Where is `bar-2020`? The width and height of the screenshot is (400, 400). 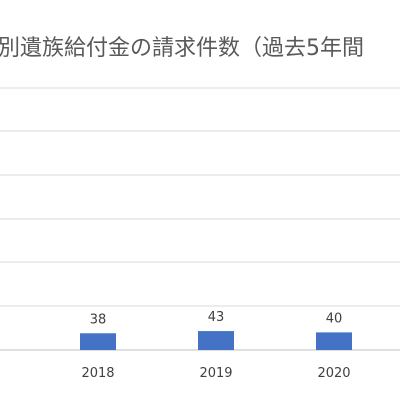
bar-2020 is located at coordinates (334, 341).